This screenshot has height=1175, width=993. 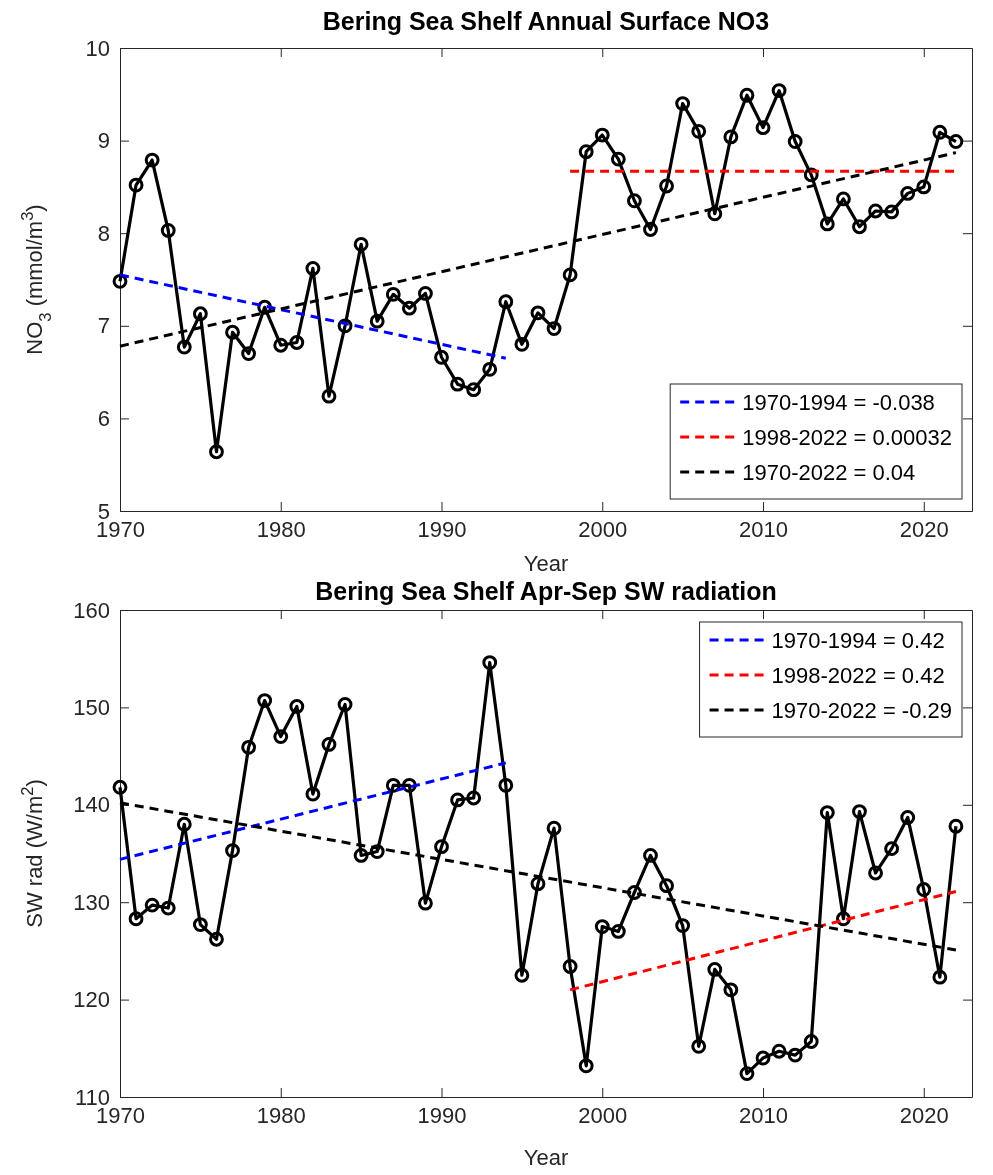 I want to click on x-axis-title: Year, so click(x=546, y=563).